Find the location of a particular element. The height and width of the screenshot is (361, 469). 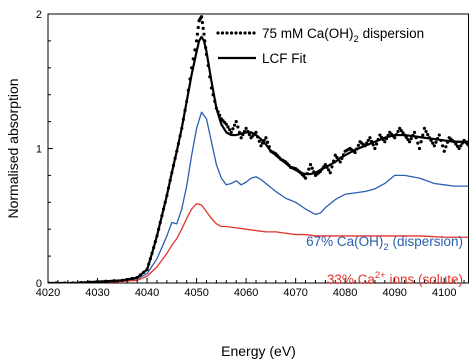

y-tick-label: 2 is located at coordinates (39, 15).